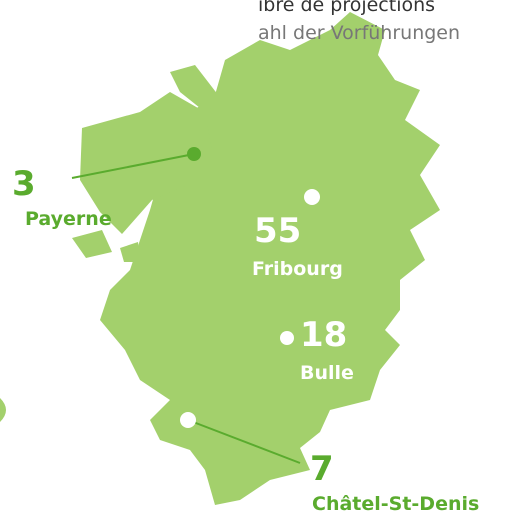 Image resolution: width=531 pixels, height=515 pixels. I want to click on count: 55, so click(277, 231).